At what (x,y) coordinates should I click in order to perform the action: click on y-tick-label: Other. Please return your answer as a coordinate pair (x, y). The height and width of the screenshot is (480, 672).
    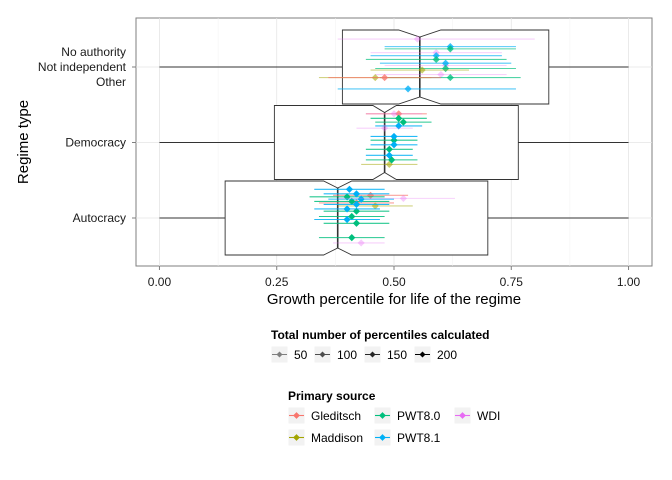
    Looking at the image, I should click on (111, 82).